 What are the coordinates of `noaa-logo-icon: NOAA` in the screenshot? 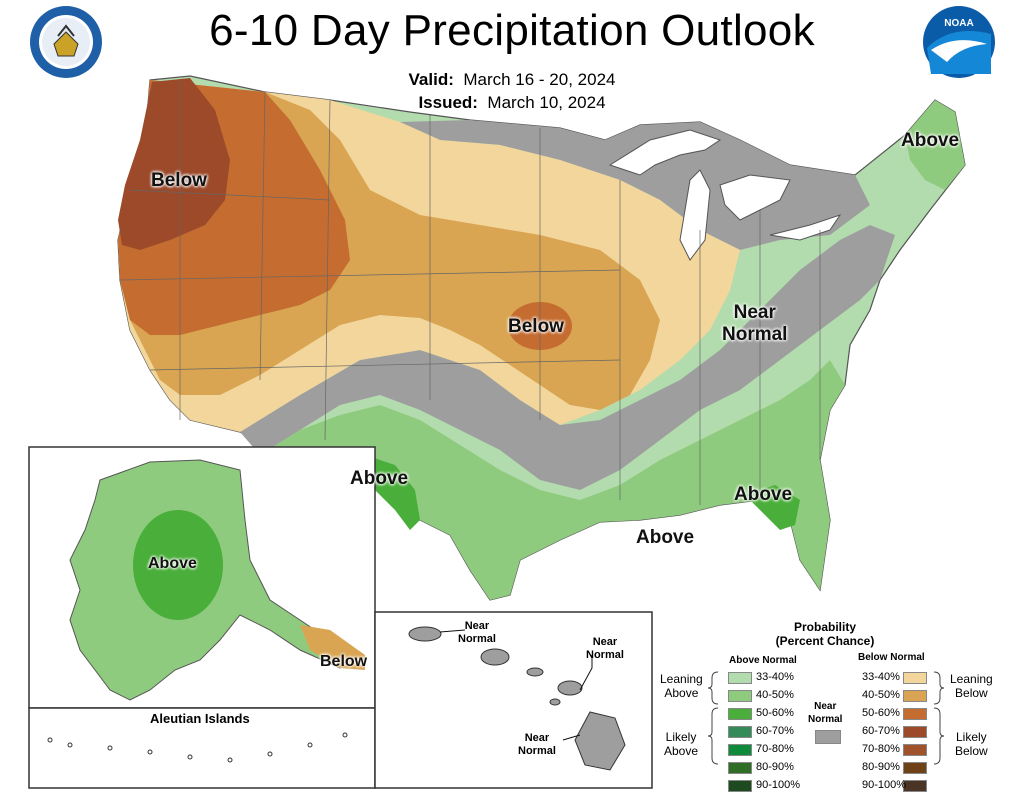 It's located at (959, 42).